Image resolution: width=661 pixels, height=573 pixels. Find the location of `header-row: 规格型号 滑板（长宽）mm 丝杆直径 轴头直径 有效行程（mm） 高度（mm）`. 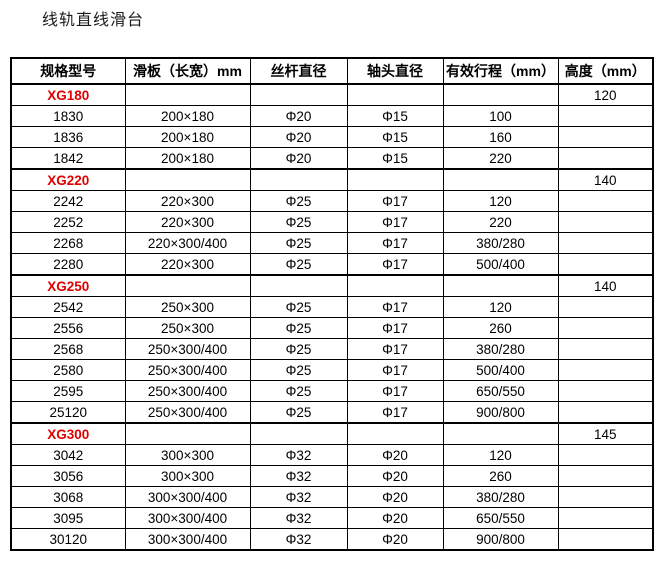

header-row: 规格型号 滑板（长宽）mm 丝杆直径 轴头直径 有效行程（mm） 高度（mm） is located at coordinates (332, 71).